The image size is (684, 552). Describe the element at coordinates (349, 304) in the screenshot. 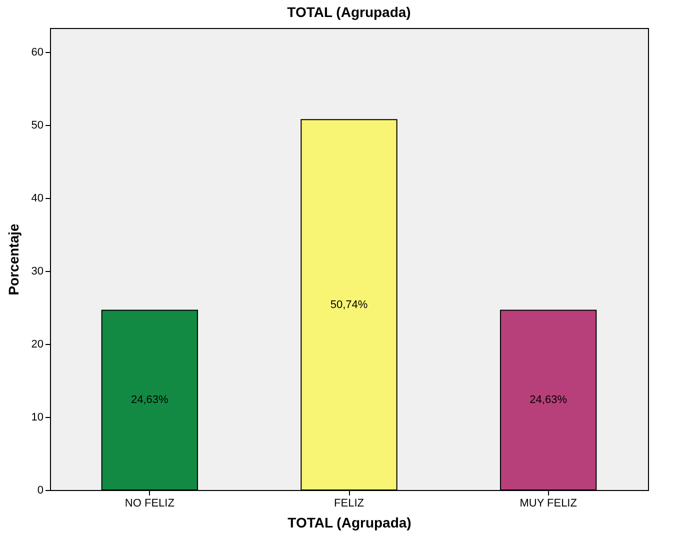

I see `data-label: 50,74%` at that location.